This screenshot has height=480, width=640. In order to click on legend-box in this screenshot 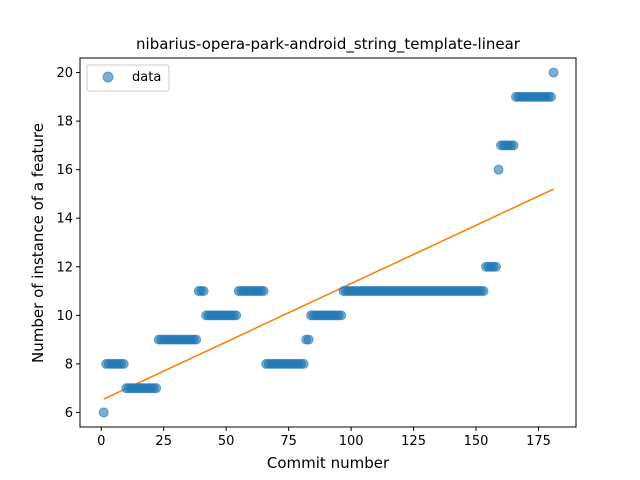, I will do `click(128, 78)`.